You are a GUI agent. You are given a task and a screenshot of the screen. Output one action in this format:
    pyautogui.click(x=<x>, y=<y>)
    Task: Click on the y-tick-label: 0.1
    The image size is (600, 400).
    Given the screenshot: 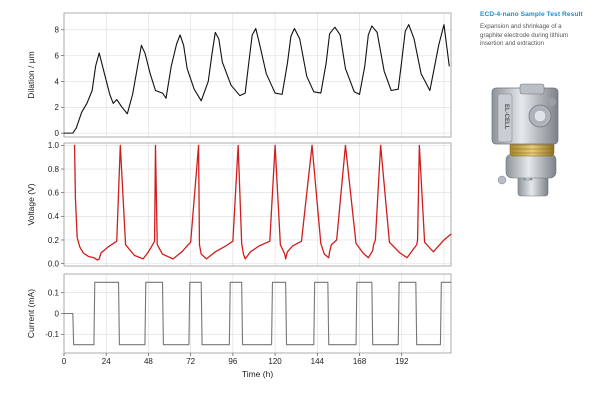 What is the action you would take?
    pyautogui.click(x=54, y=293)
    